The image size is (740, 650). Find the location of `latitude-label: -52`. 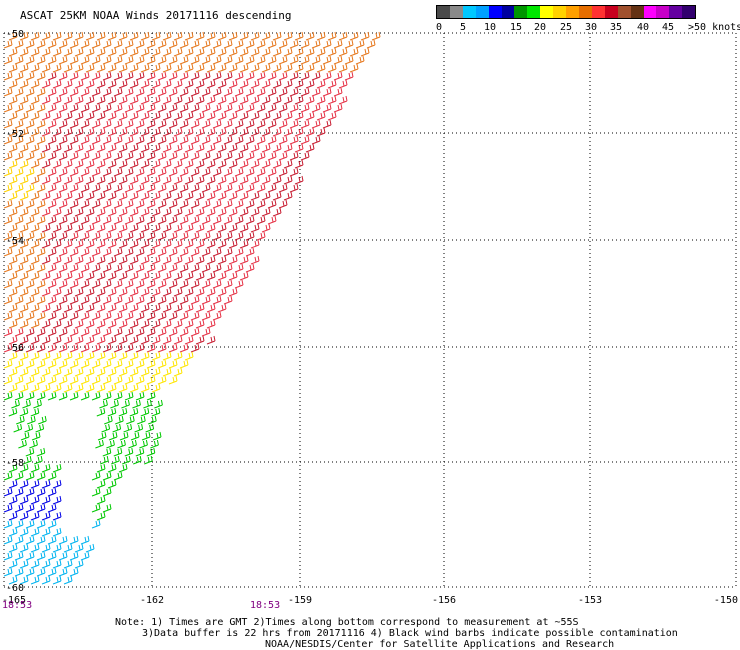

latitude-label: -52 is located at coordinates (15, 134).